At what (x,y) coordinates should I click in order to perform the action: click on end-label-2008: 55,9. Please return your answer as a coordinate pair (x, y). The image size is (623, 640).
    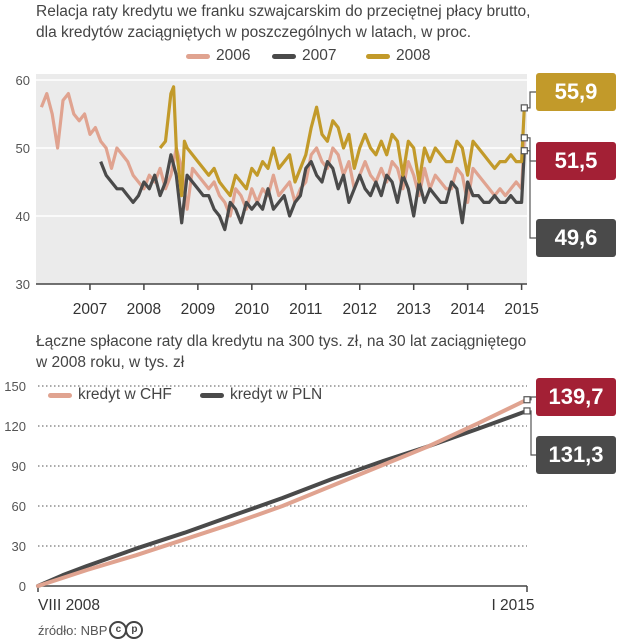
    Looking at the image, I should click on (576, 92).